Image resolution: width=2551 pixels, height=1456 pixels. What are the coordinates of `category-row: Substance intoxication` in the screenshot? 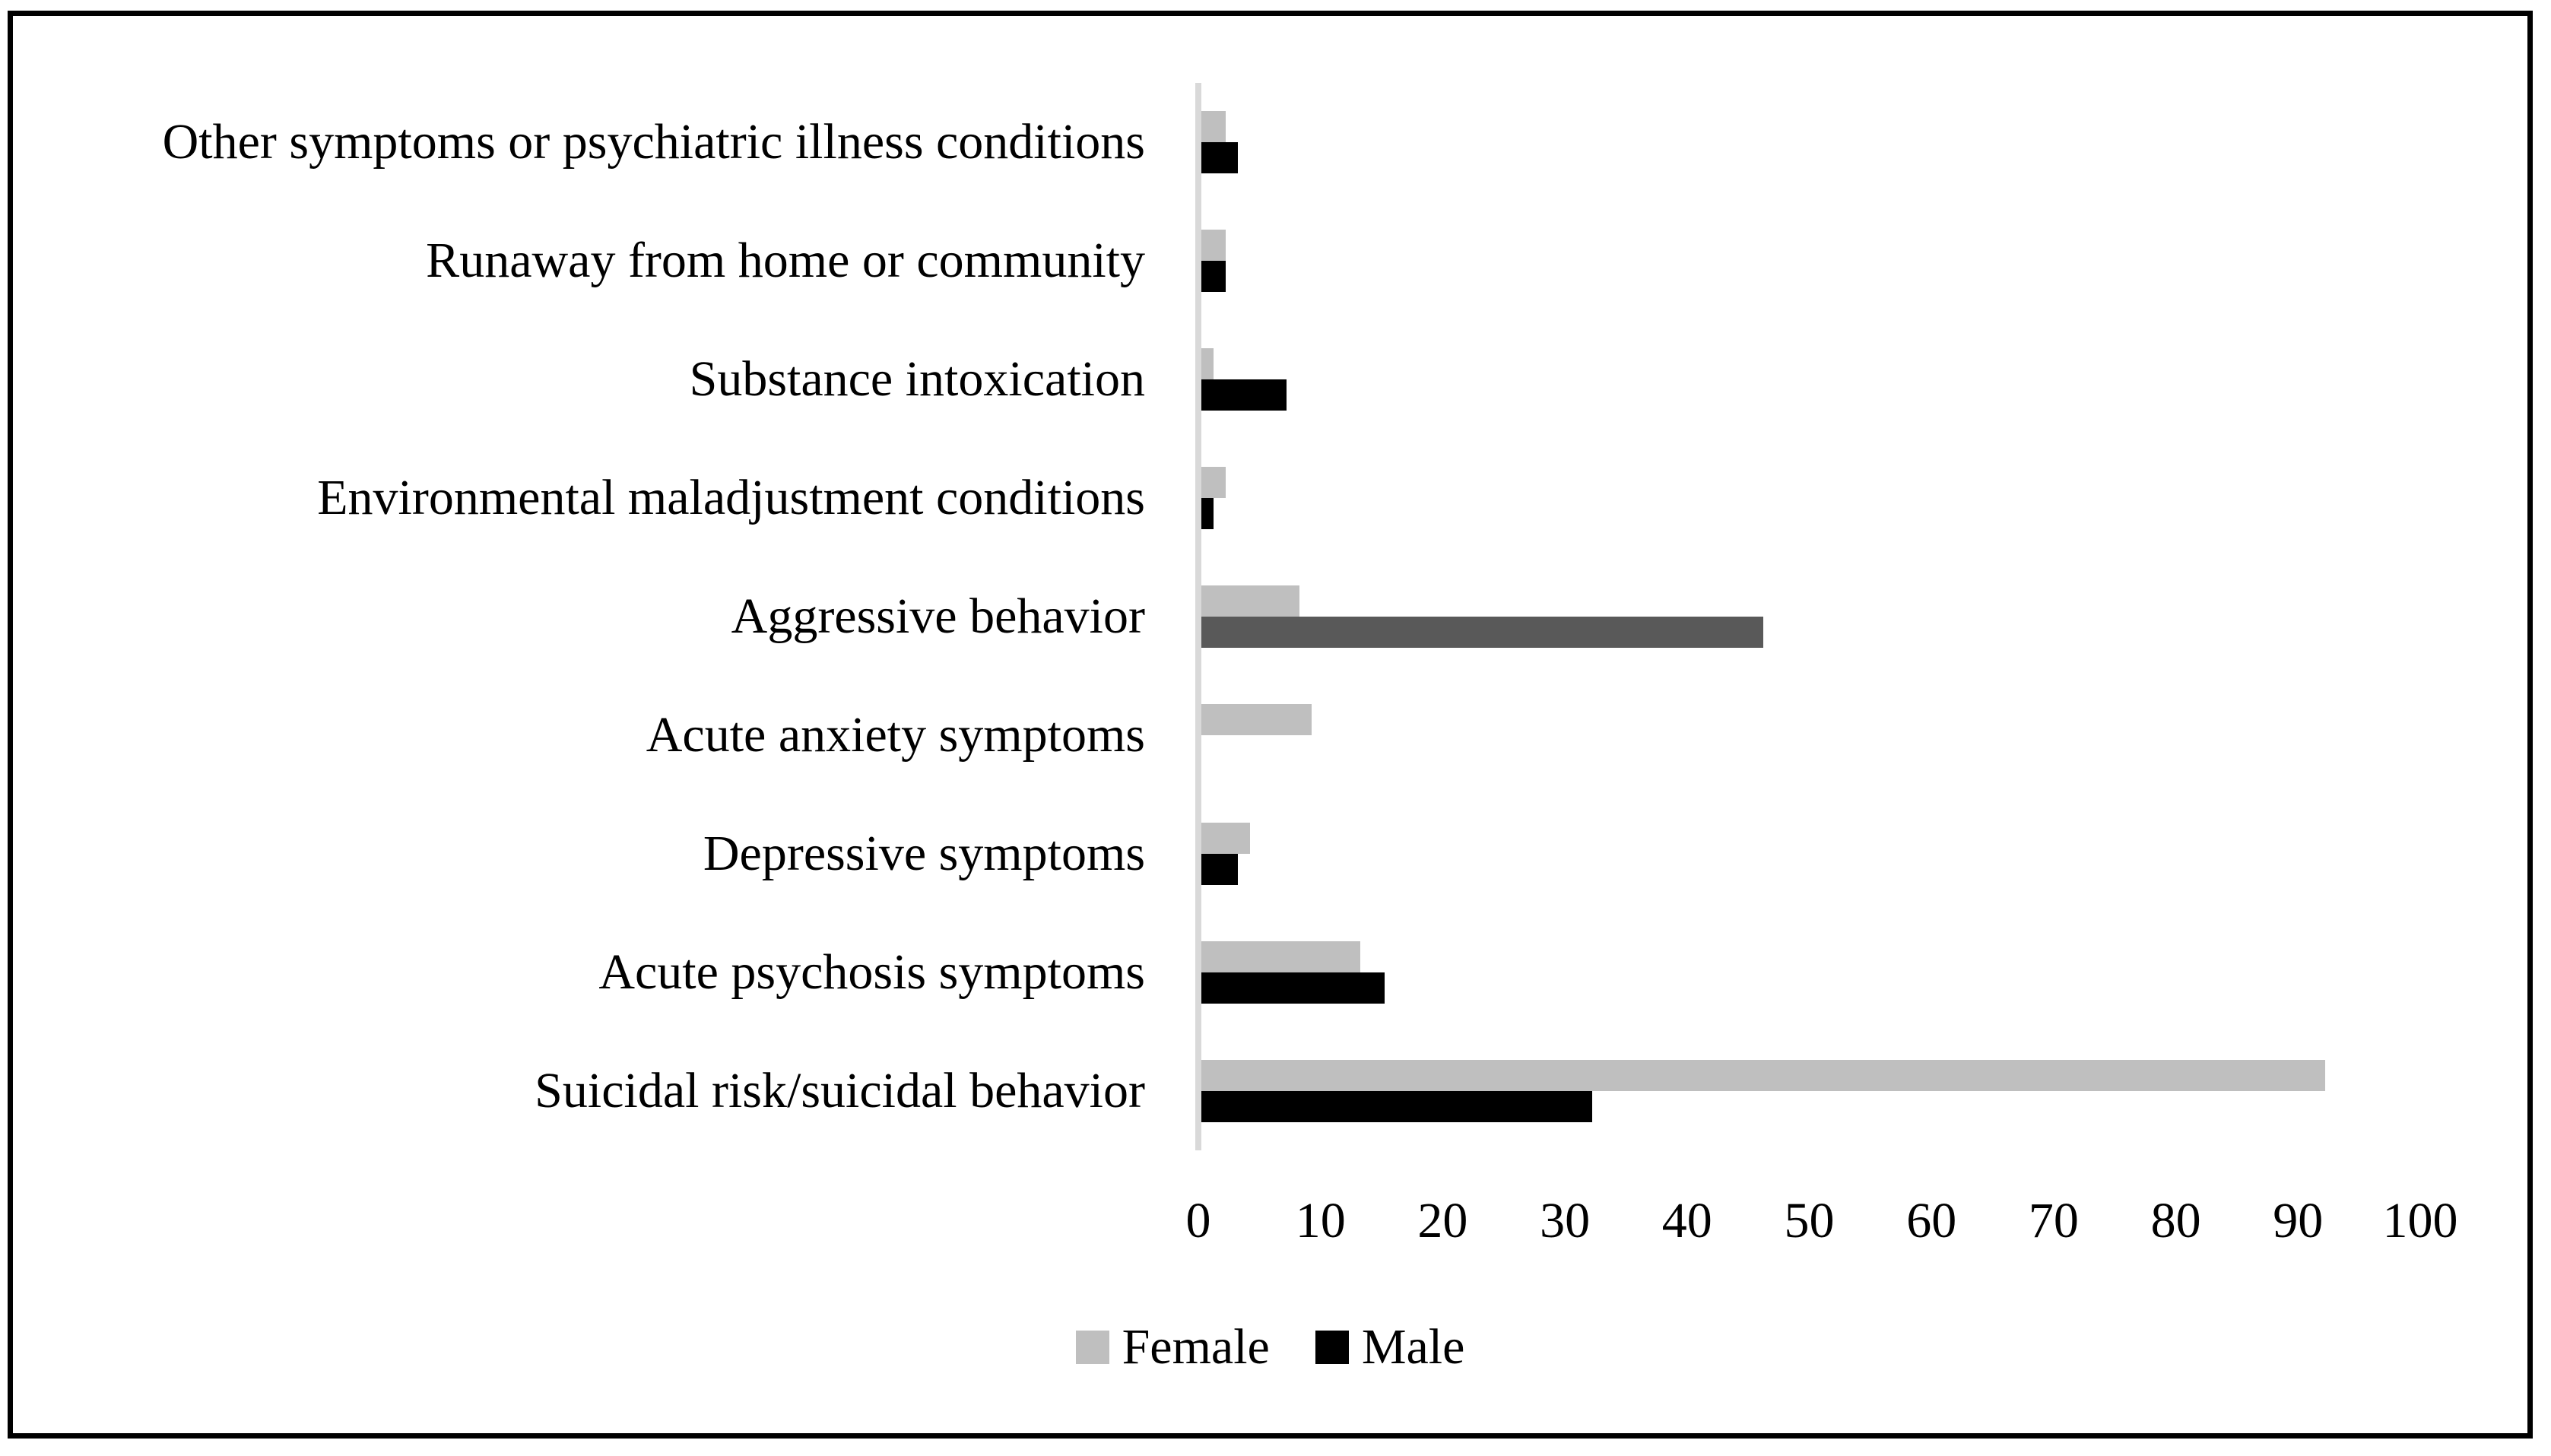 It's located at (1270, 379).